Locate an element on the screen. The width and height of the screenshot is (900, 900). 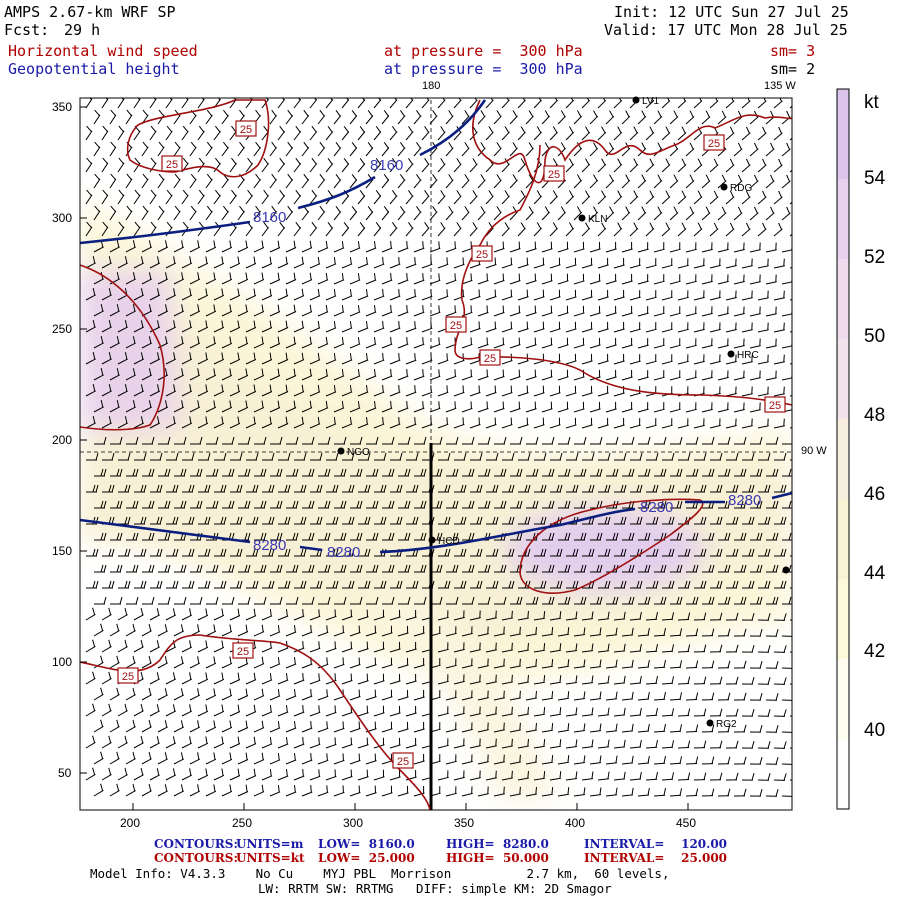
smoothing-wind-speed: sm= 3 is located at coordinates (793, 51).